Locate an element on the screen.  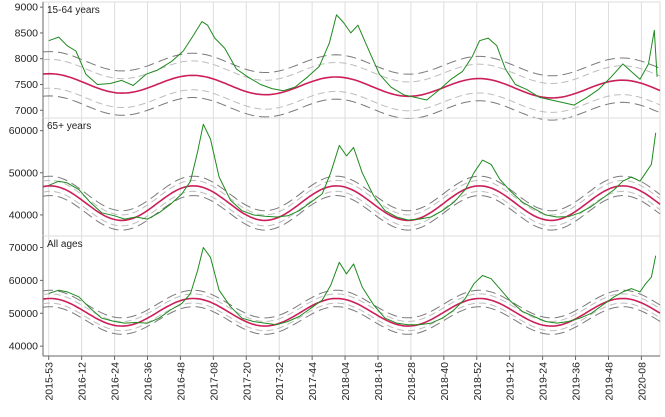
y-tick-label-0: 7000 is located at coordinates (27, 111).